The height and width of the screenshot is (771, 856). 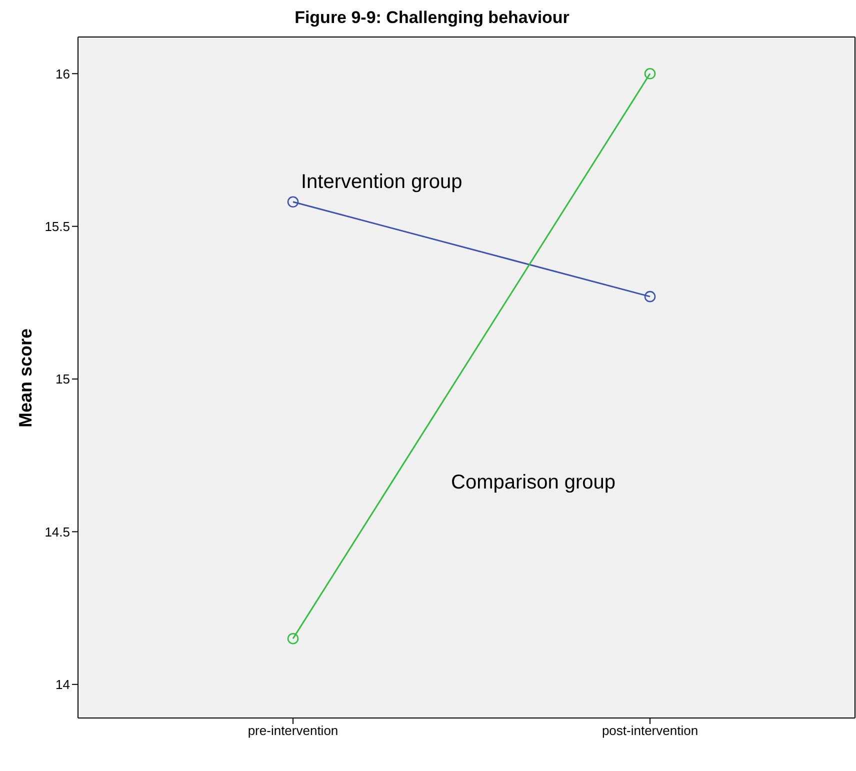 I want to click on x-tick-label: pre-intervention, so click(x=293, y=730).